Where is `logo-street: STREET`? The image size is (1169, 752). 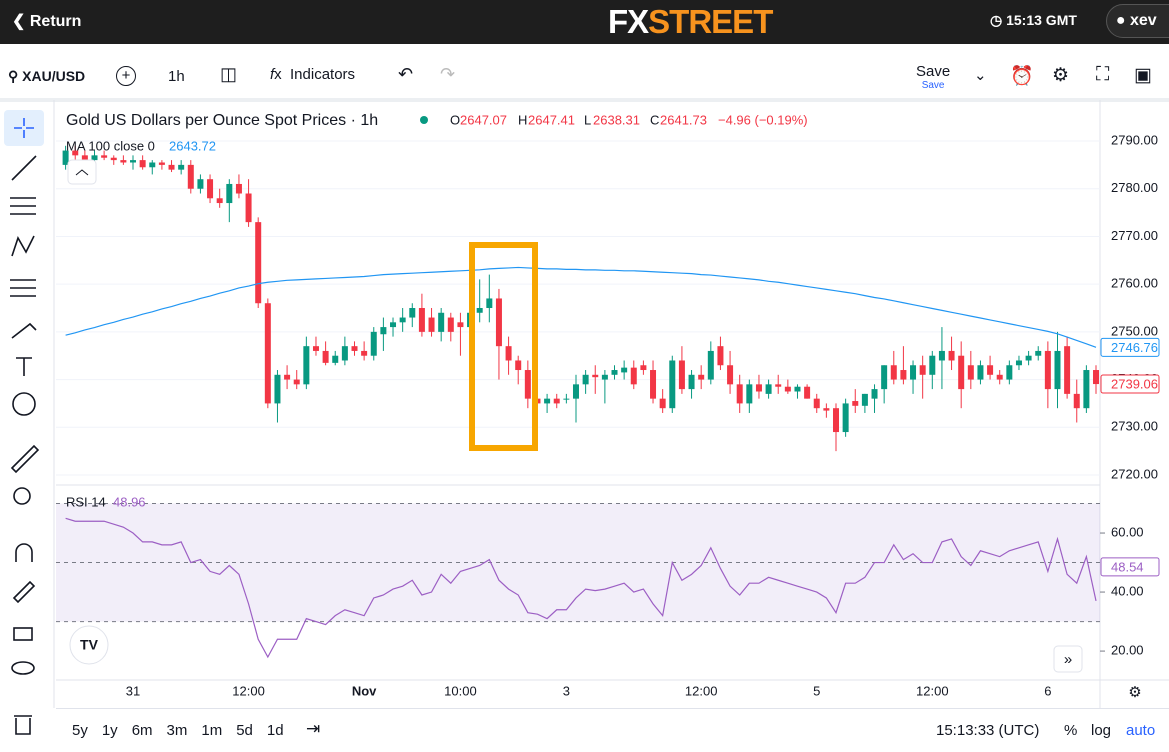
logo-street: STREET is located at coordinates (710, 21).